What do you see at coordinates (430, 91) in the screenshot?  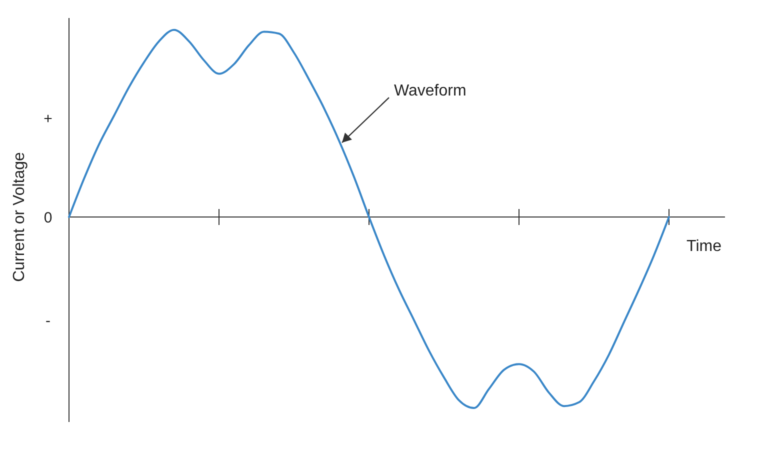 I see `annotation: Waveform` at bounding box center [430, 91].